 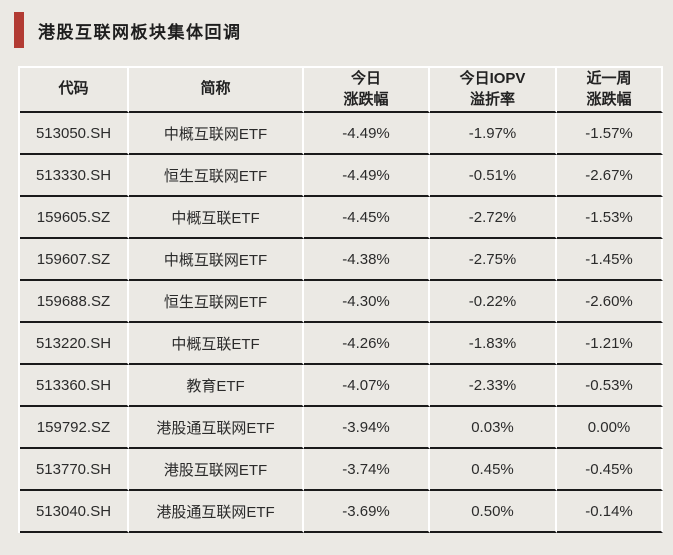 I want to click on title-row: 港股互联网板块集体回调, so click(x=128, y=30).